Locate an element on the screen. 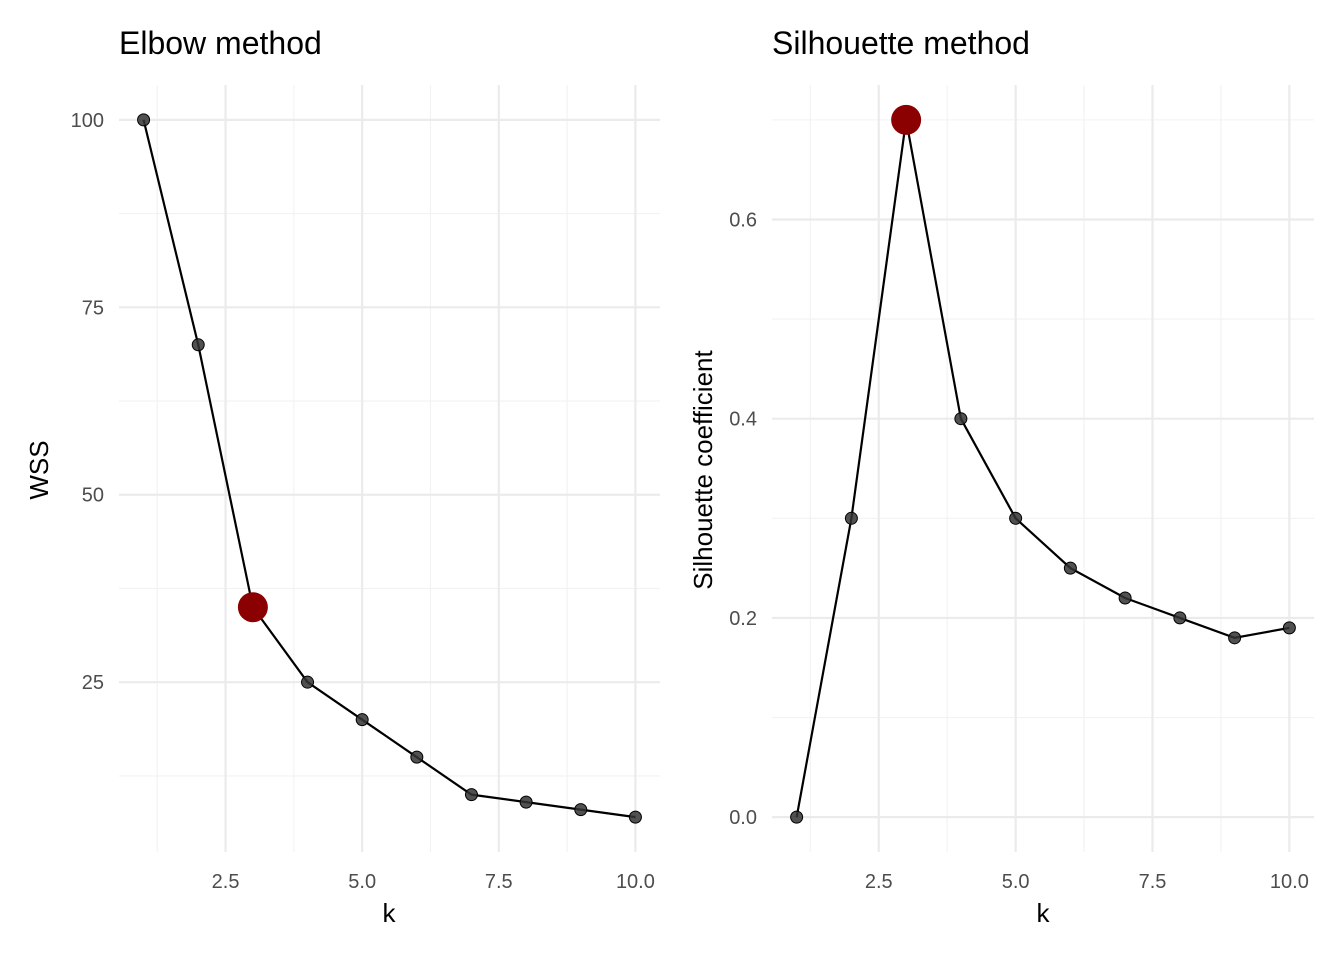 Image resolution: width=1344 pixels, height=960 pixels. elbow-y-axis-label: WSS is located at coordinates (39, 469).